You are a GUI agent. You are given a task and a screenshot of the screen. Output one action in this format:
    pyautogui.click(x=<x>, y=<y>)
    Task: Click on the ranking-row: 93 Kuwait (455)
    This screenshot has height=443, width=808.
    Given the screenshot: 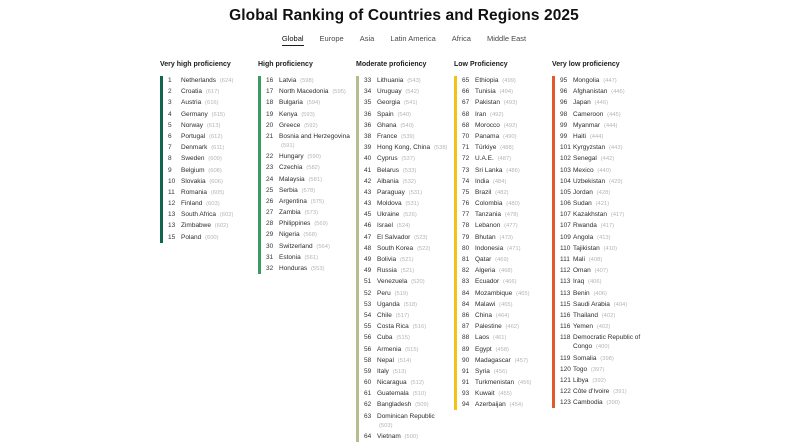 What is the action you would take?
    pyautogui.click(x=505, y=394)
    